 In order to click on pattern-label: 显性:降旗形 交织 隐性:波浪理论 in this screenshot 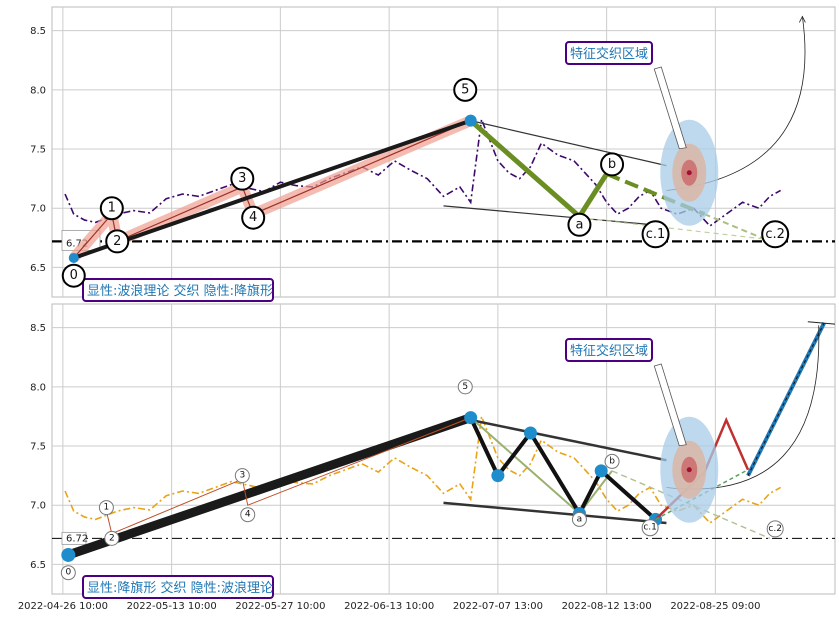, I will do `click(180, 588)`.